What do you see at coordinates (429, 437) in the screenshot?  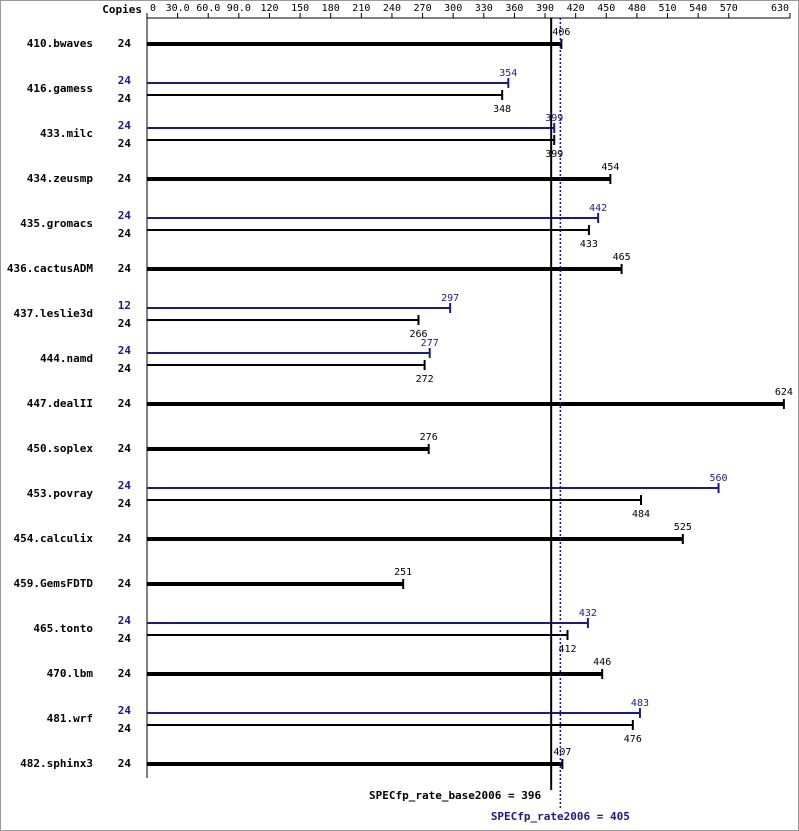 I see `value-label: 276` at bounding box center [429, 437].